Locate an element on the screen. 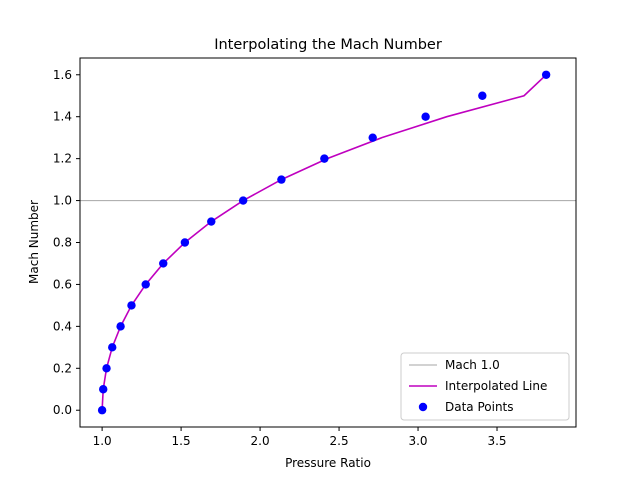 This screenshot has width=640, height=480. y-tick-label: 0.0 is located at coordinates (62, 410).